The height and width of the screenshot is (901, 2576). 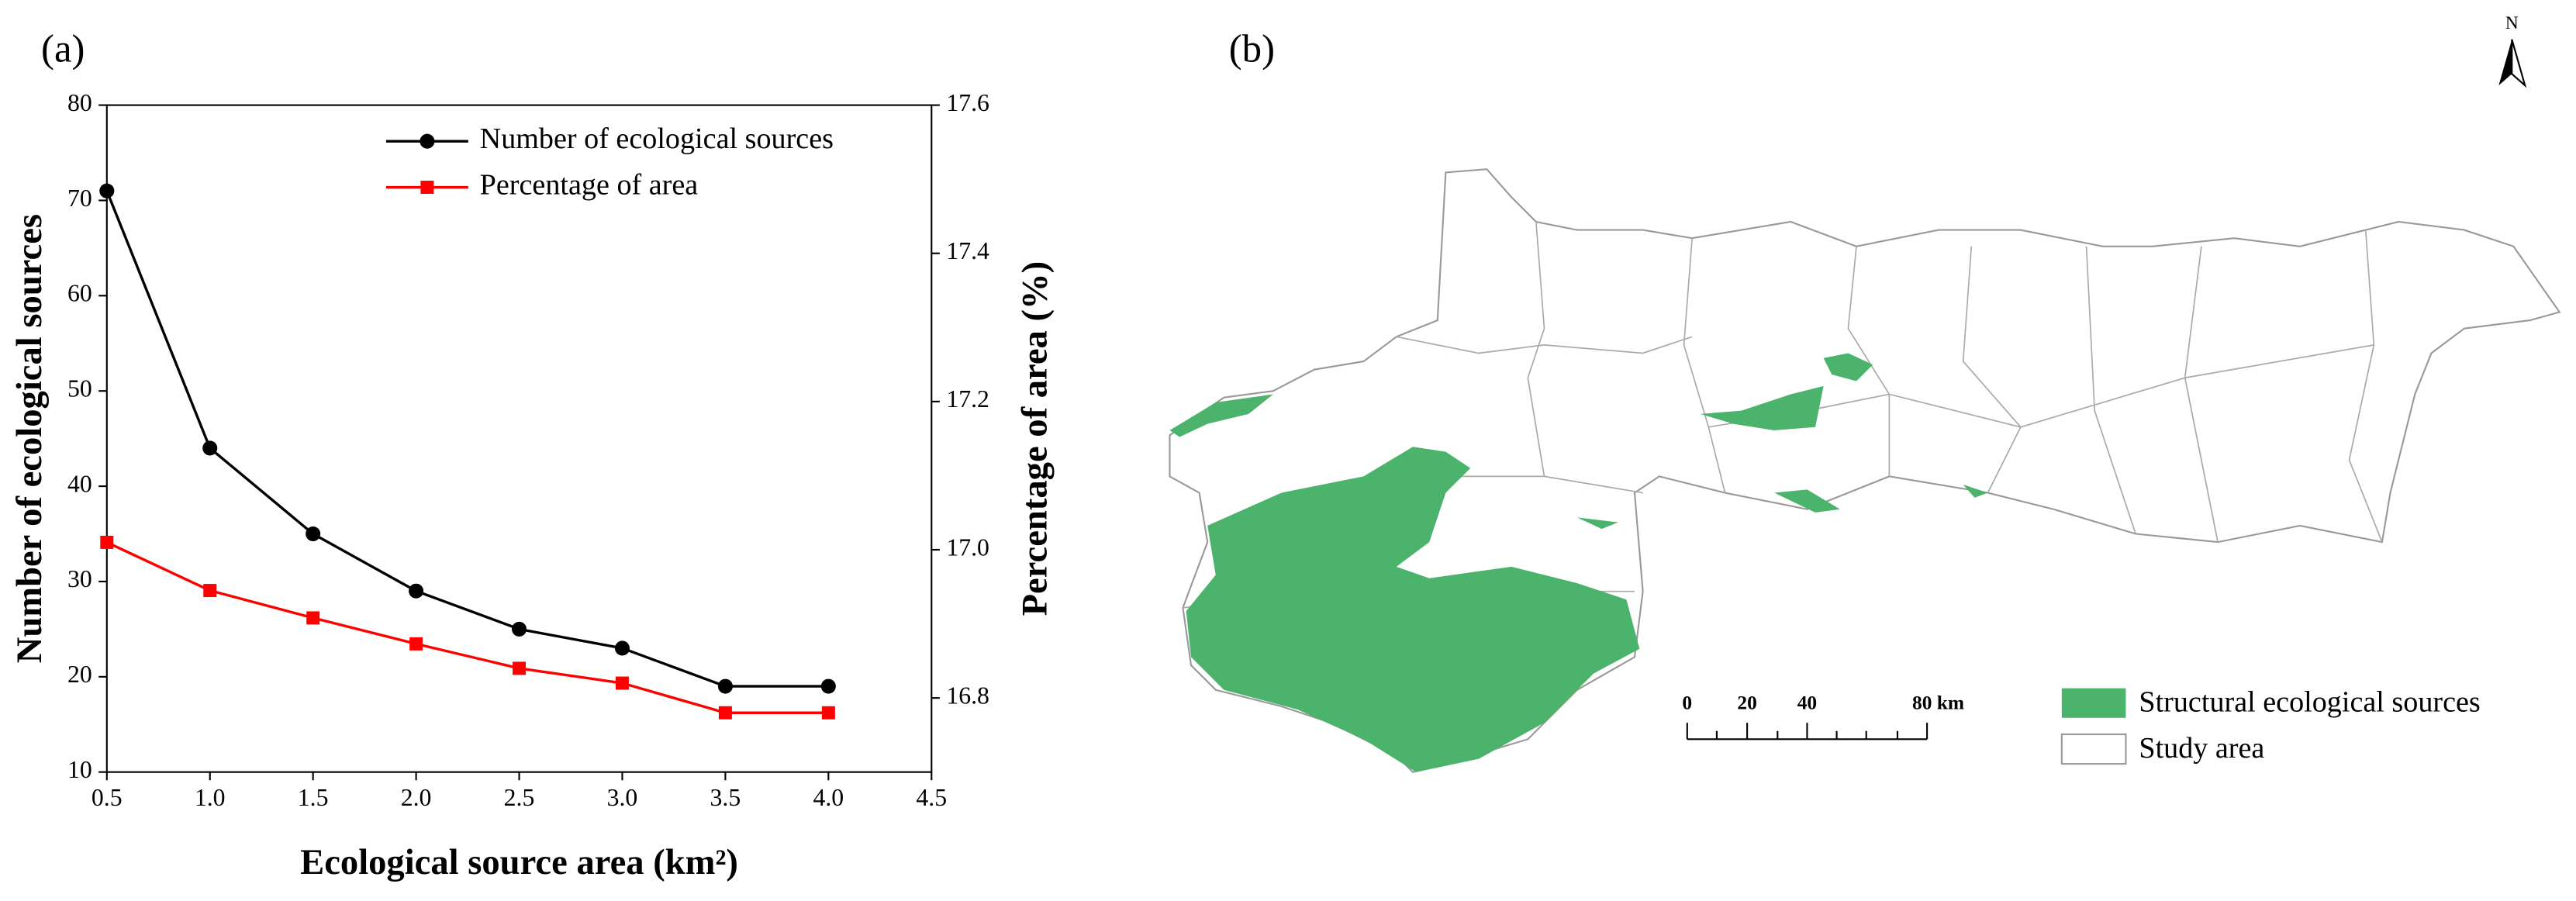 I want to click on north-arrow, so click(x=2519, y=64).